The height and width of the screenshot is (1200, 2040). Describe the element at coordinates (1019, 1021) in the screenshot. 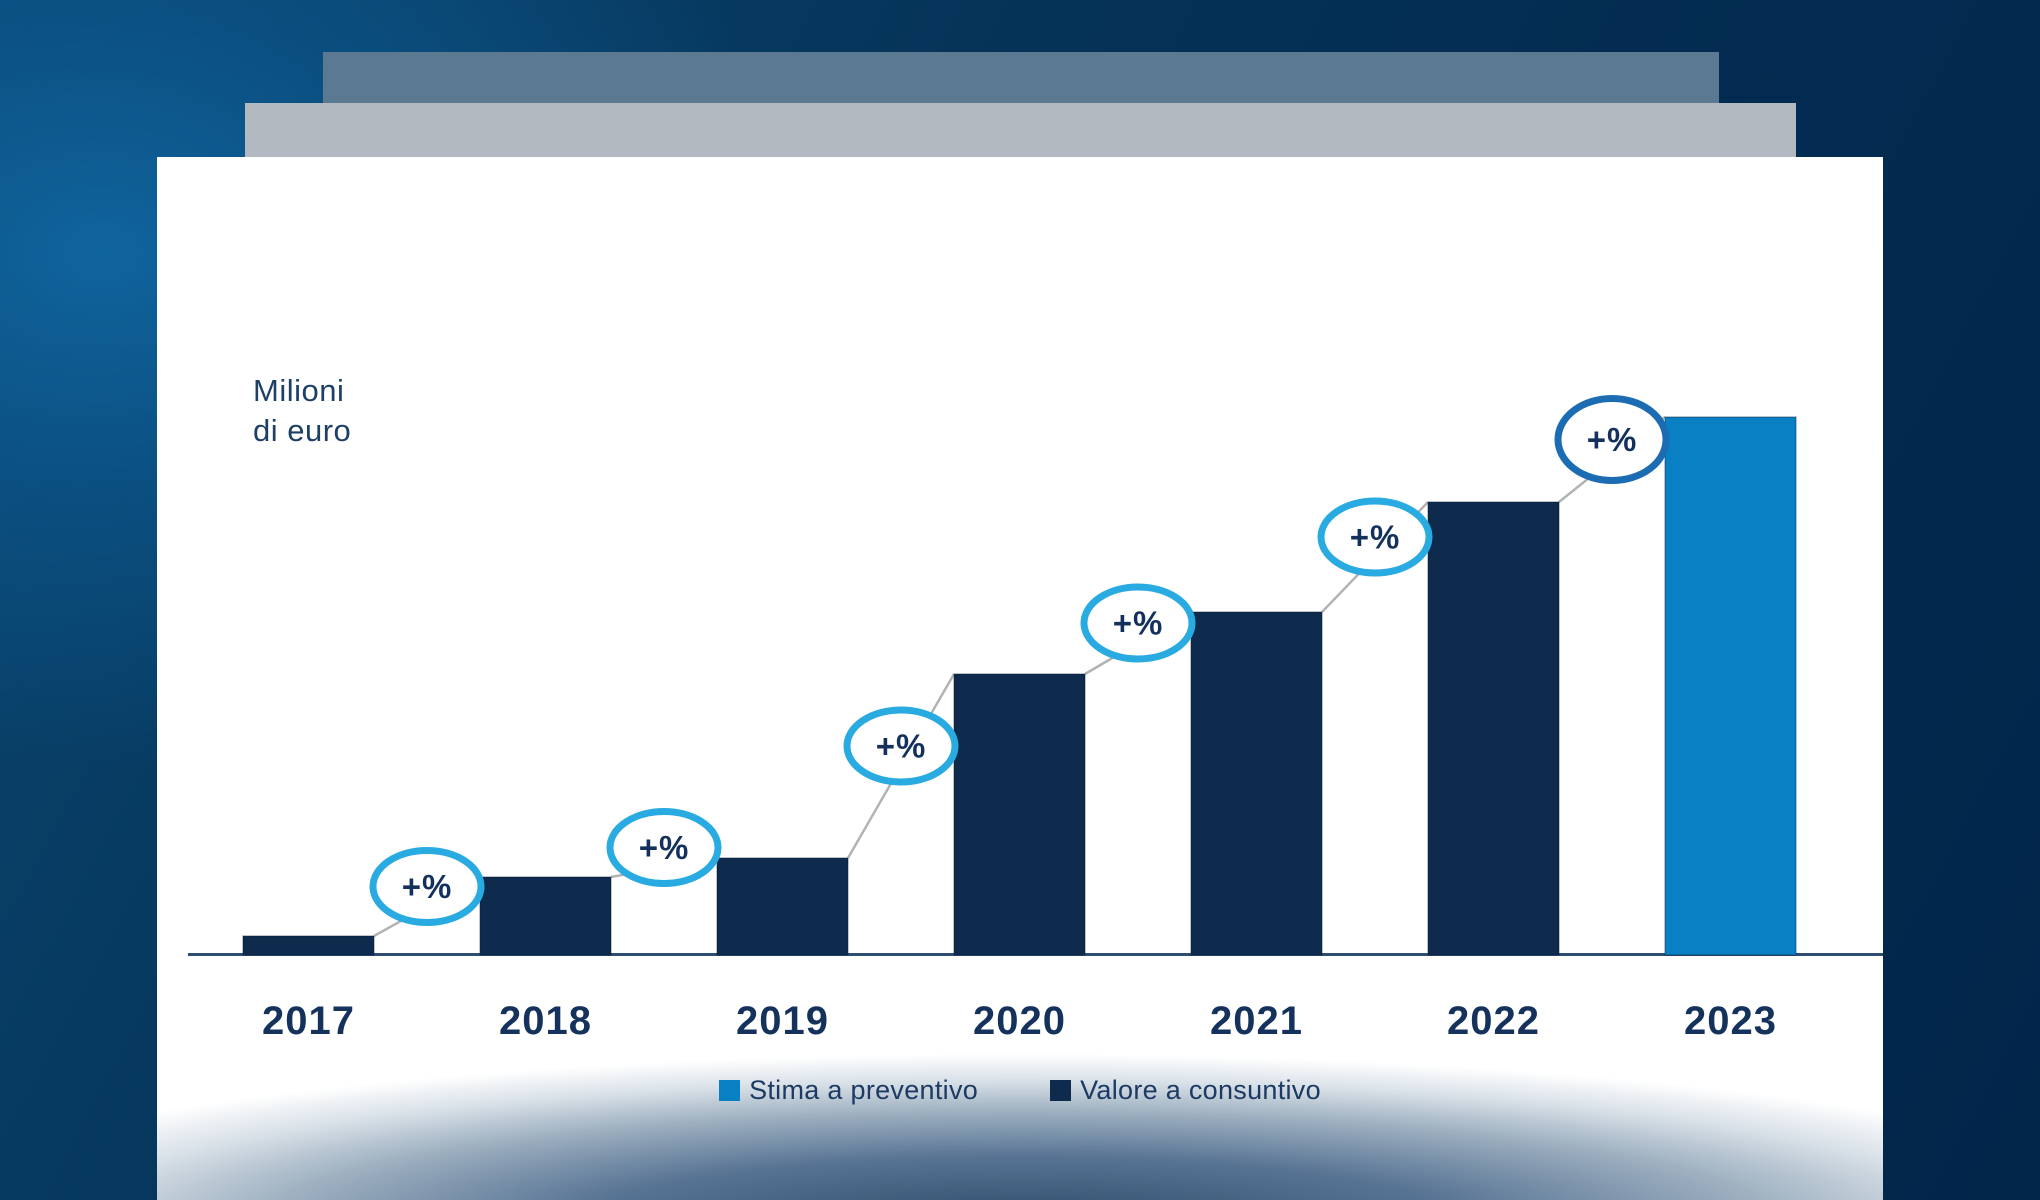

I see `x-label-2020: 2020` at that location.